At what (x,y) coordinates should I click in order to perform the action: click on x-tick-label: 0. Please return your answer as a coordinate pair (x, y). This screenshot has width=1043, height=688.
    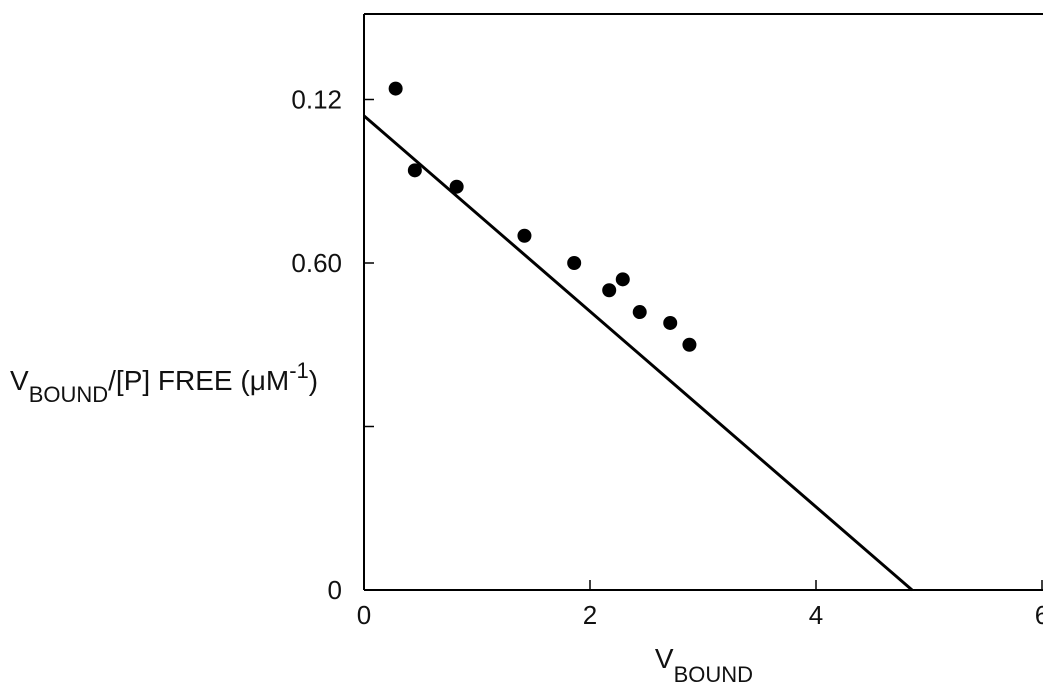
    Looking at the image, I should click on (364, 615).